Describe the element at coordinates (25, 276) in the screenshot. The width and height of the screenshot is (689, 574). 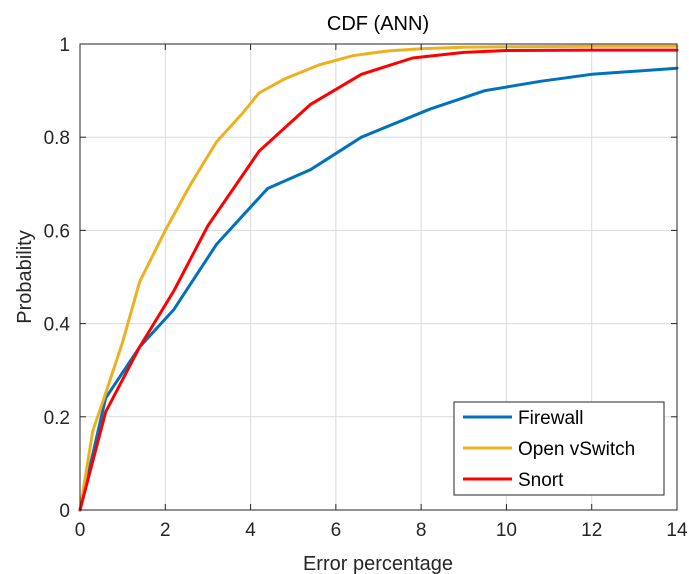
I see `y-axis-label: Probability` at that location.